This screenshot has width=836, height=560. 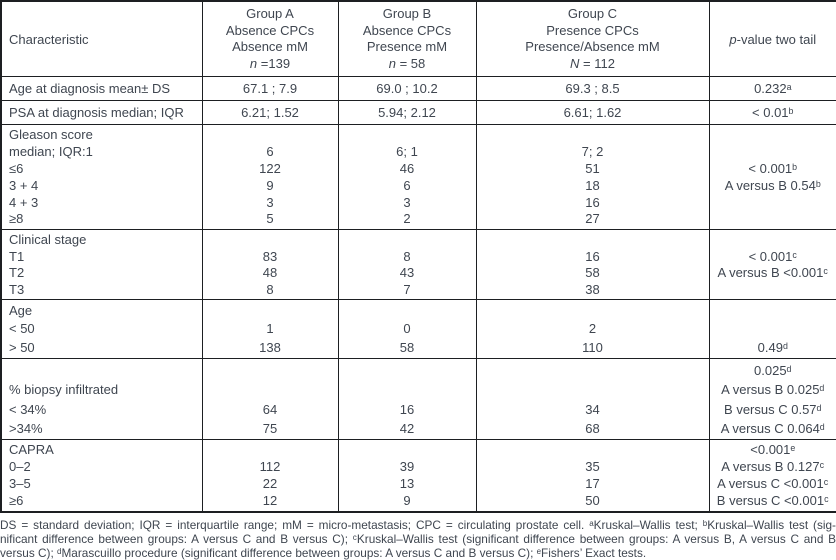 I want to click on cell-line: T2, so click(x=103, y=273).